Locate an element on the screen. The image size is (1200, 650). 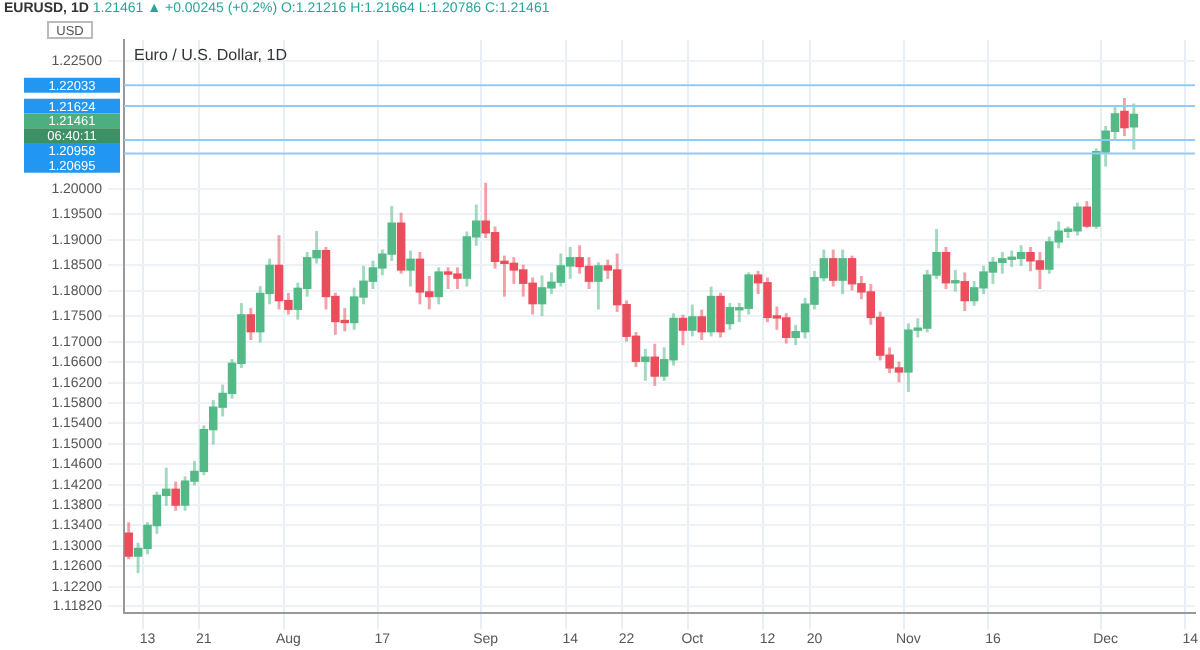
chart-subtitle: Euro / U.S. Dollar, 1D is located at coordinates (211, 55).